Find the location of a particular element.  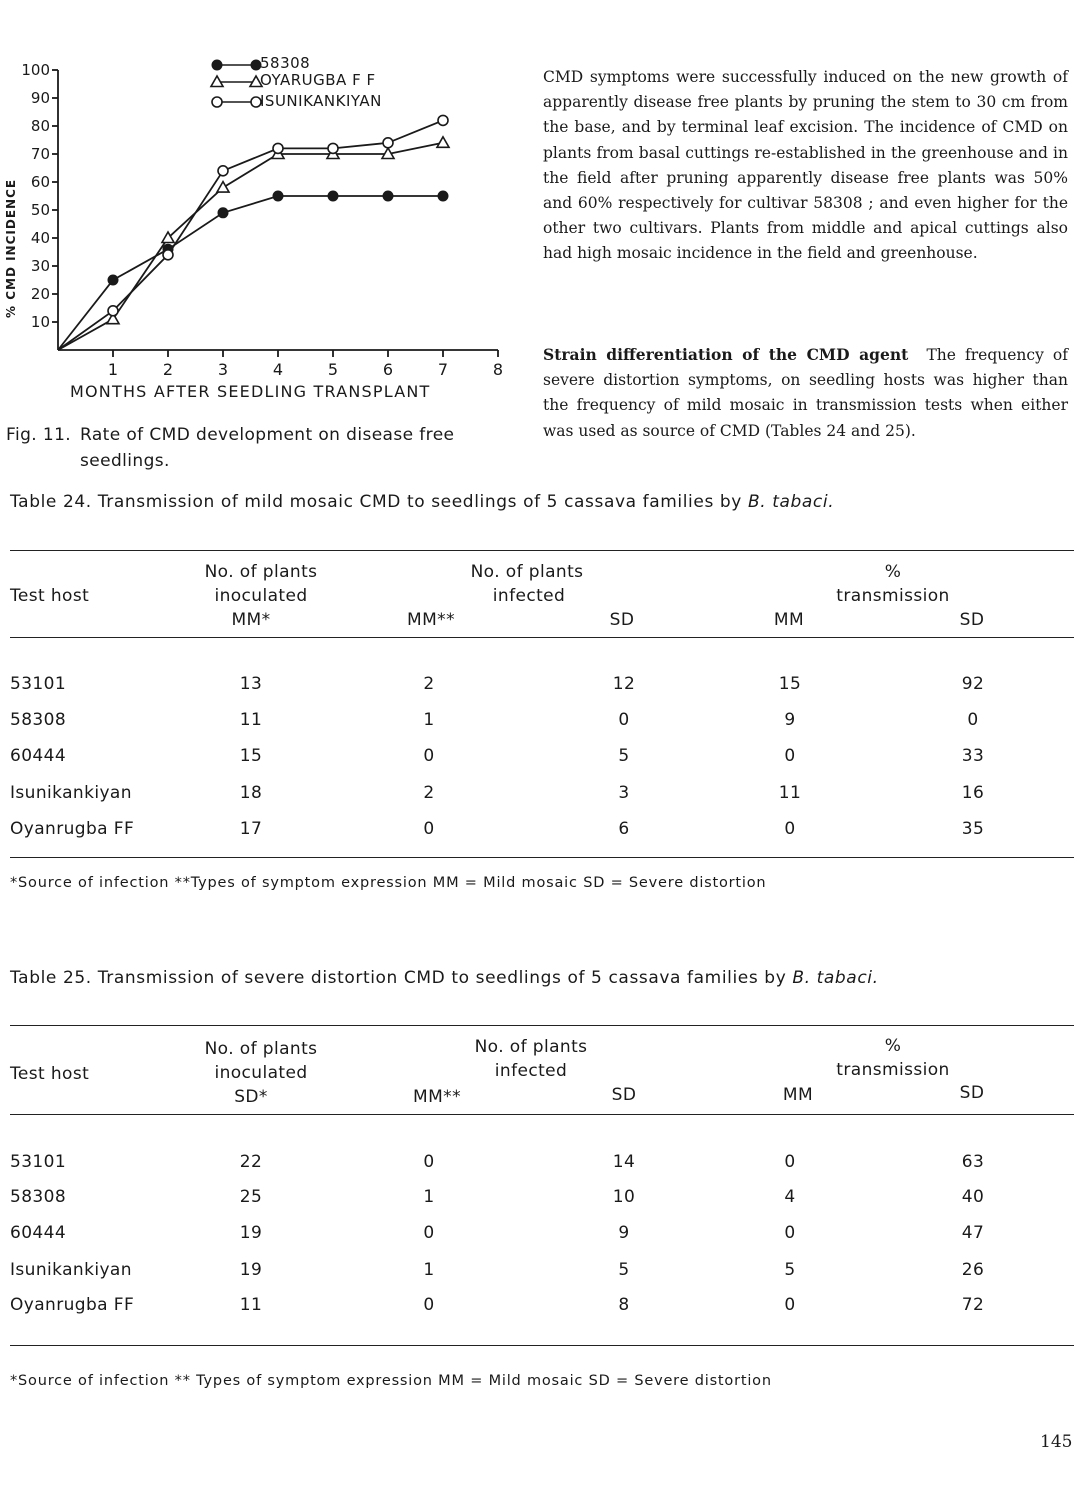

table-cell-value: 25 is located at coordinates (251, 1197).